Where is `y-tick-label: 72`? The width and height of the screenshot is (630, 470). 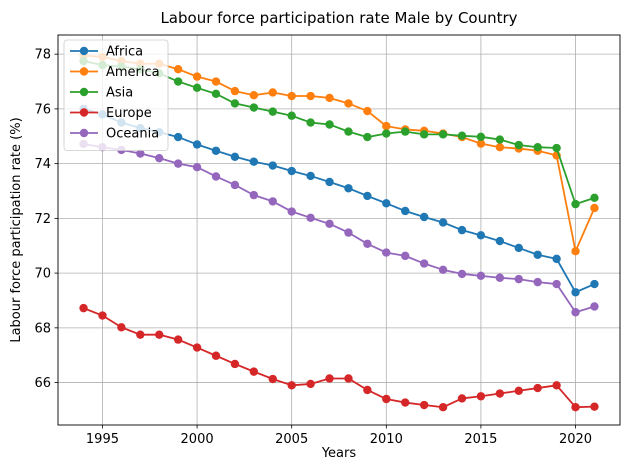
y-tick-label: 72 is located at coordinates (42, 219).